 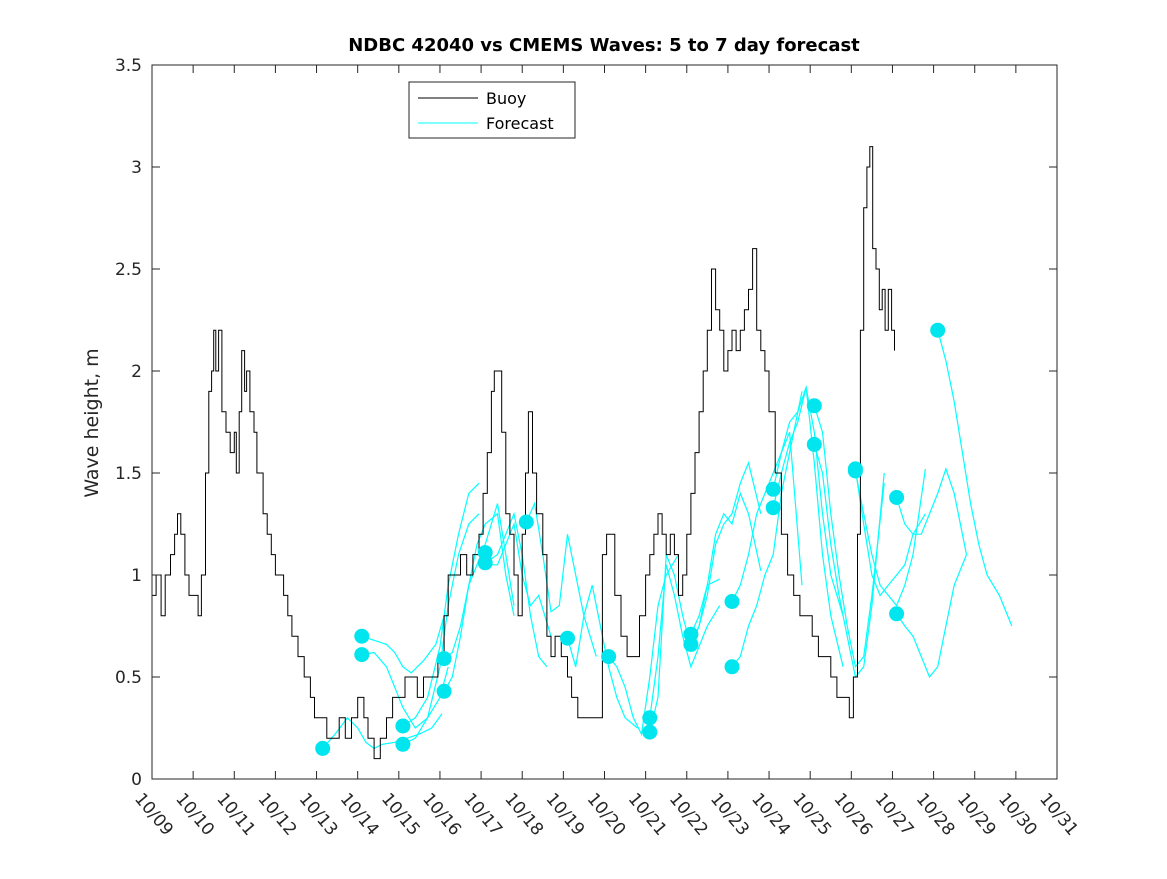 What do you see at coordinates (136, 168) in the screenshot?
I see `y-tick-label: 3` at bounding box center [136, 168].